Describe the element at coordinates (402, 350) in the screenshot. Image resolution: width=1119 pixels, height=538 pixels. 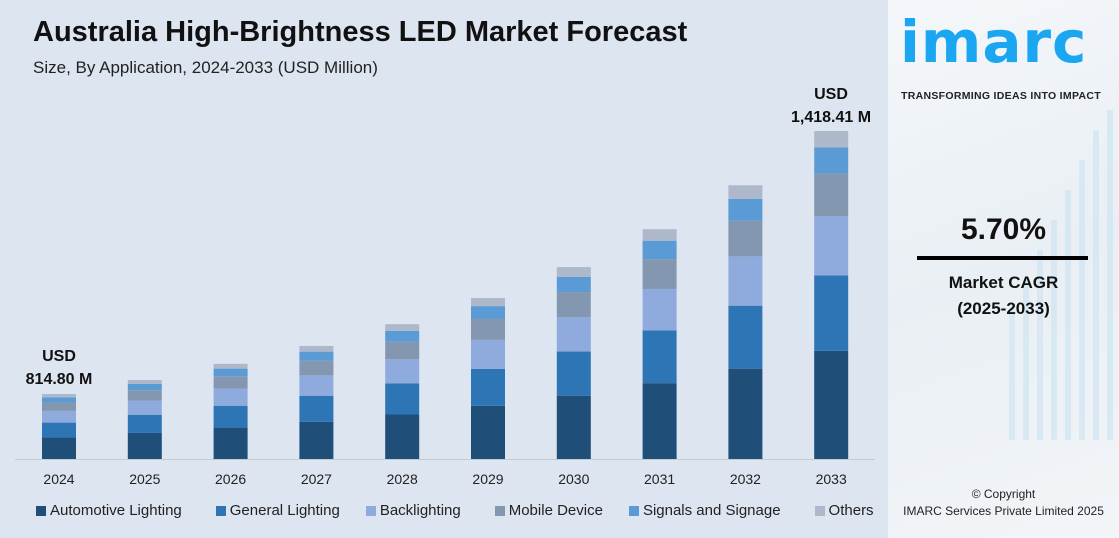
I see `bar-segment-mobile-device-2028` at that location.